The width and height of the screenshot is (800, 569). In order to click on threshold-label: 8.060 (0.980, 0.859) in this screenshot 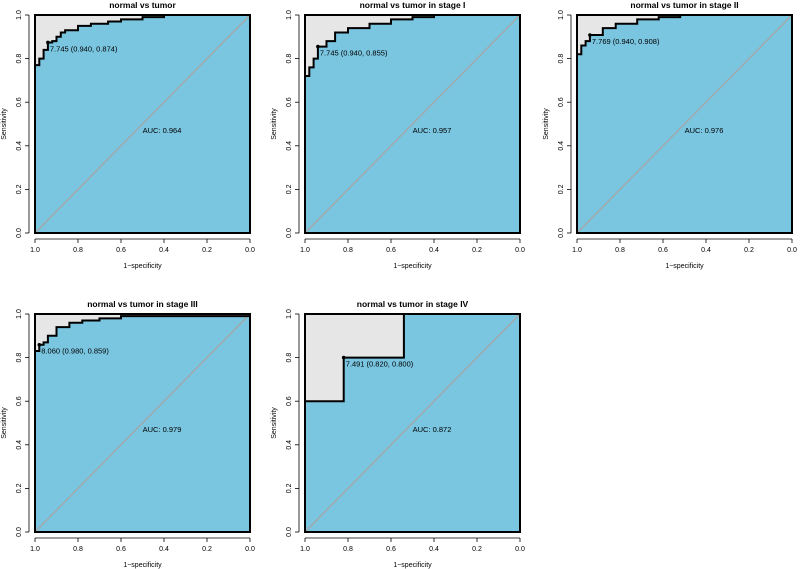, I will do `click(75, 351)`.